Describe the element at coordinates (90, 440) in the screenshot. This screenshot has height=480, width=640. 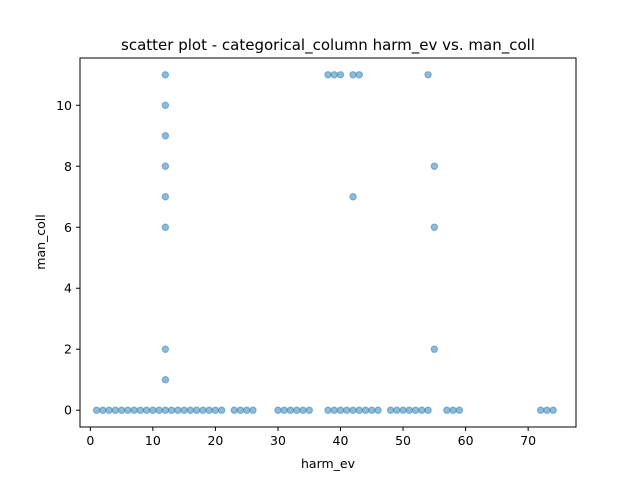
I see `x-tick-label: 0` at that location.